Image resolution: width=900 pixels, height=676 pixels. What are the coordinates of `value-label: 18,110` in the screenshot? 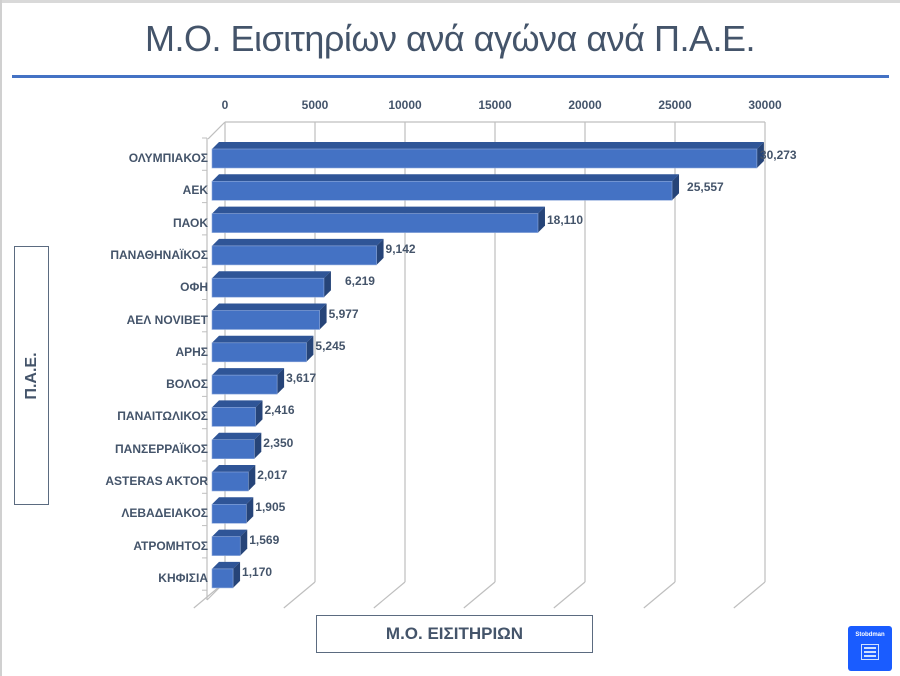 It's located at (565, 219).